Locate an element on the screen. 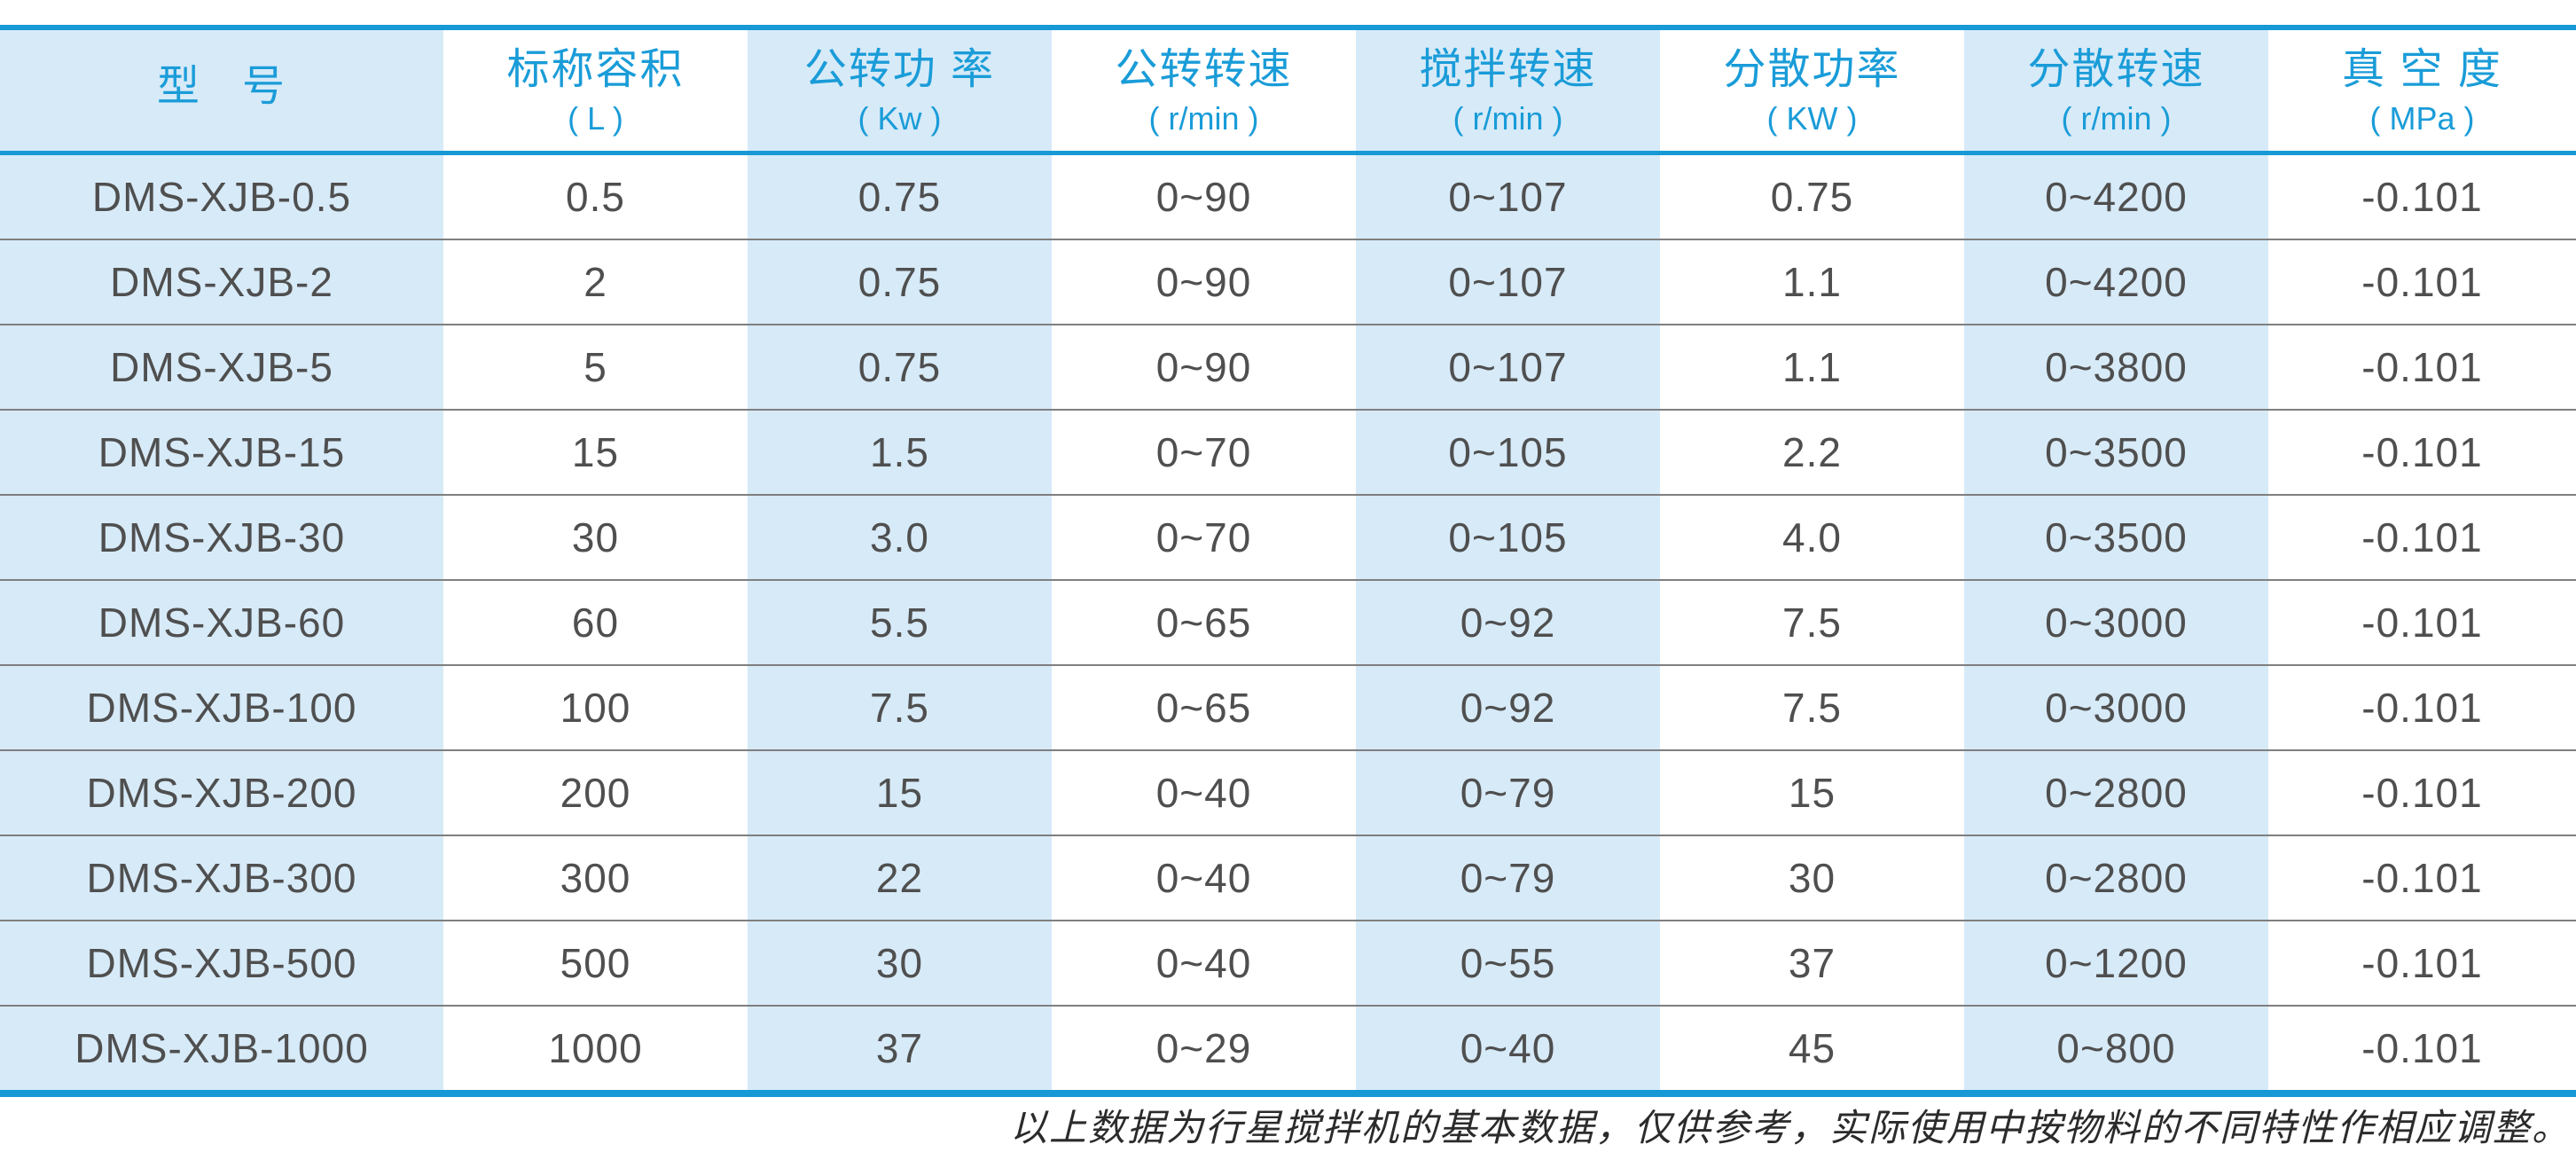 This screenshot has height=1152, width=2576. table-cell: 1.5 is located at coordinates (900, 452).